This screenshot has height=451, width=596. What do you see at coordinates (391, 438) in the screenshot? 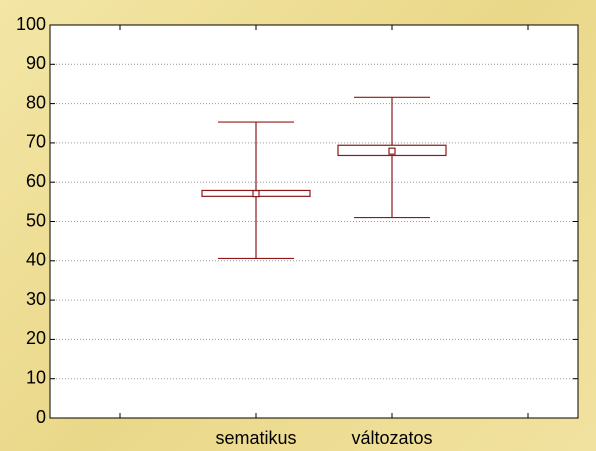
I see `x-tick-label: változatos` at bounding box center [391, 438].